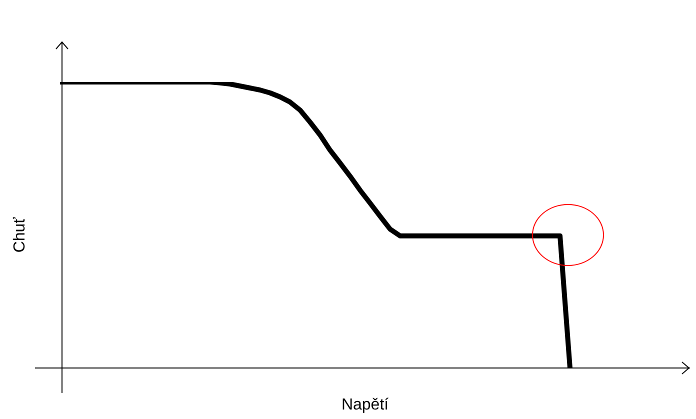  Describe the element at coordinates (19, 234) in the screenshot. I see `y-axis-title: Chuť` at that location.